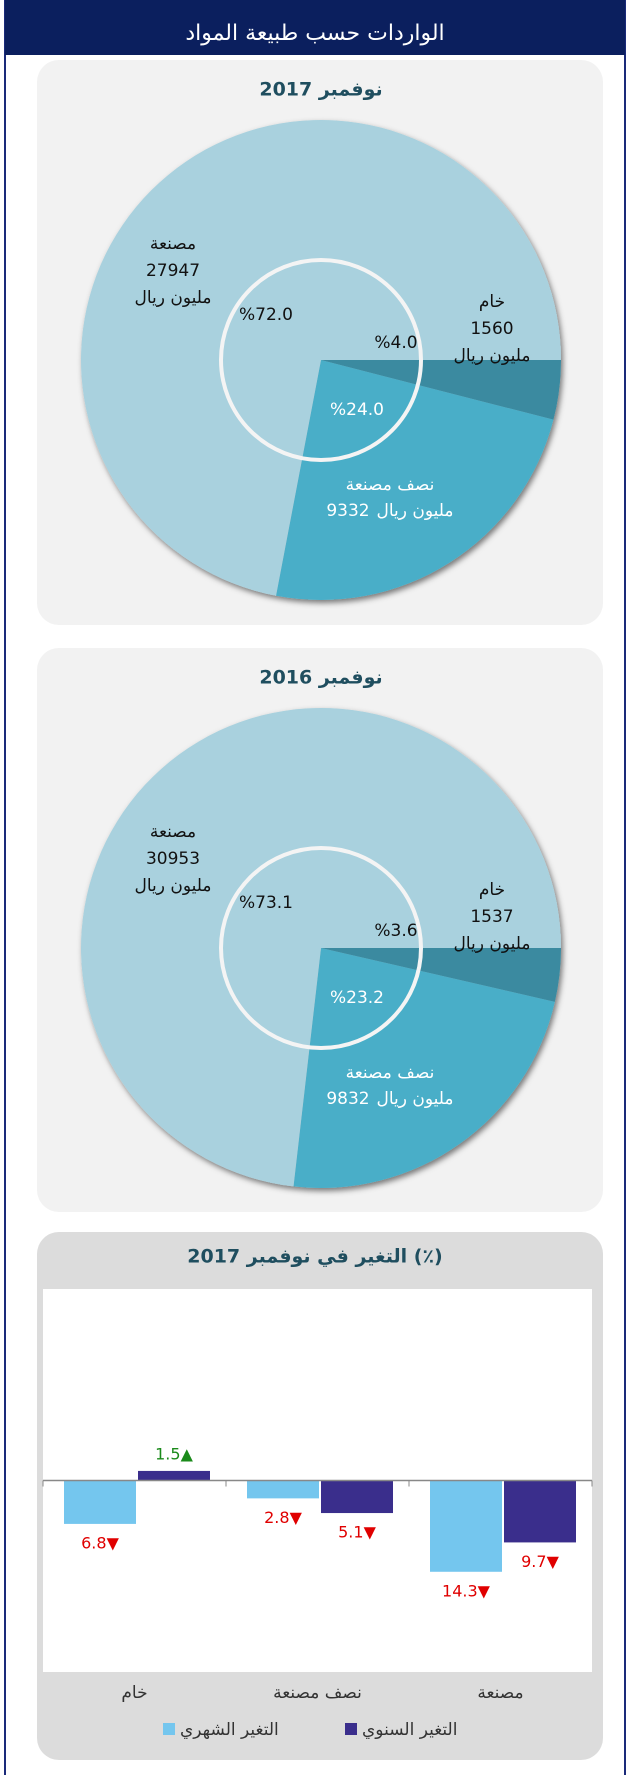 The width and height of the screenshot is (630, 1779). What do you see at coordinates (315, 1257) in the screenshot?
I see `chart-title: التغير في نوفمبر 2017 (٪)` at bounding box center [315, 1257].